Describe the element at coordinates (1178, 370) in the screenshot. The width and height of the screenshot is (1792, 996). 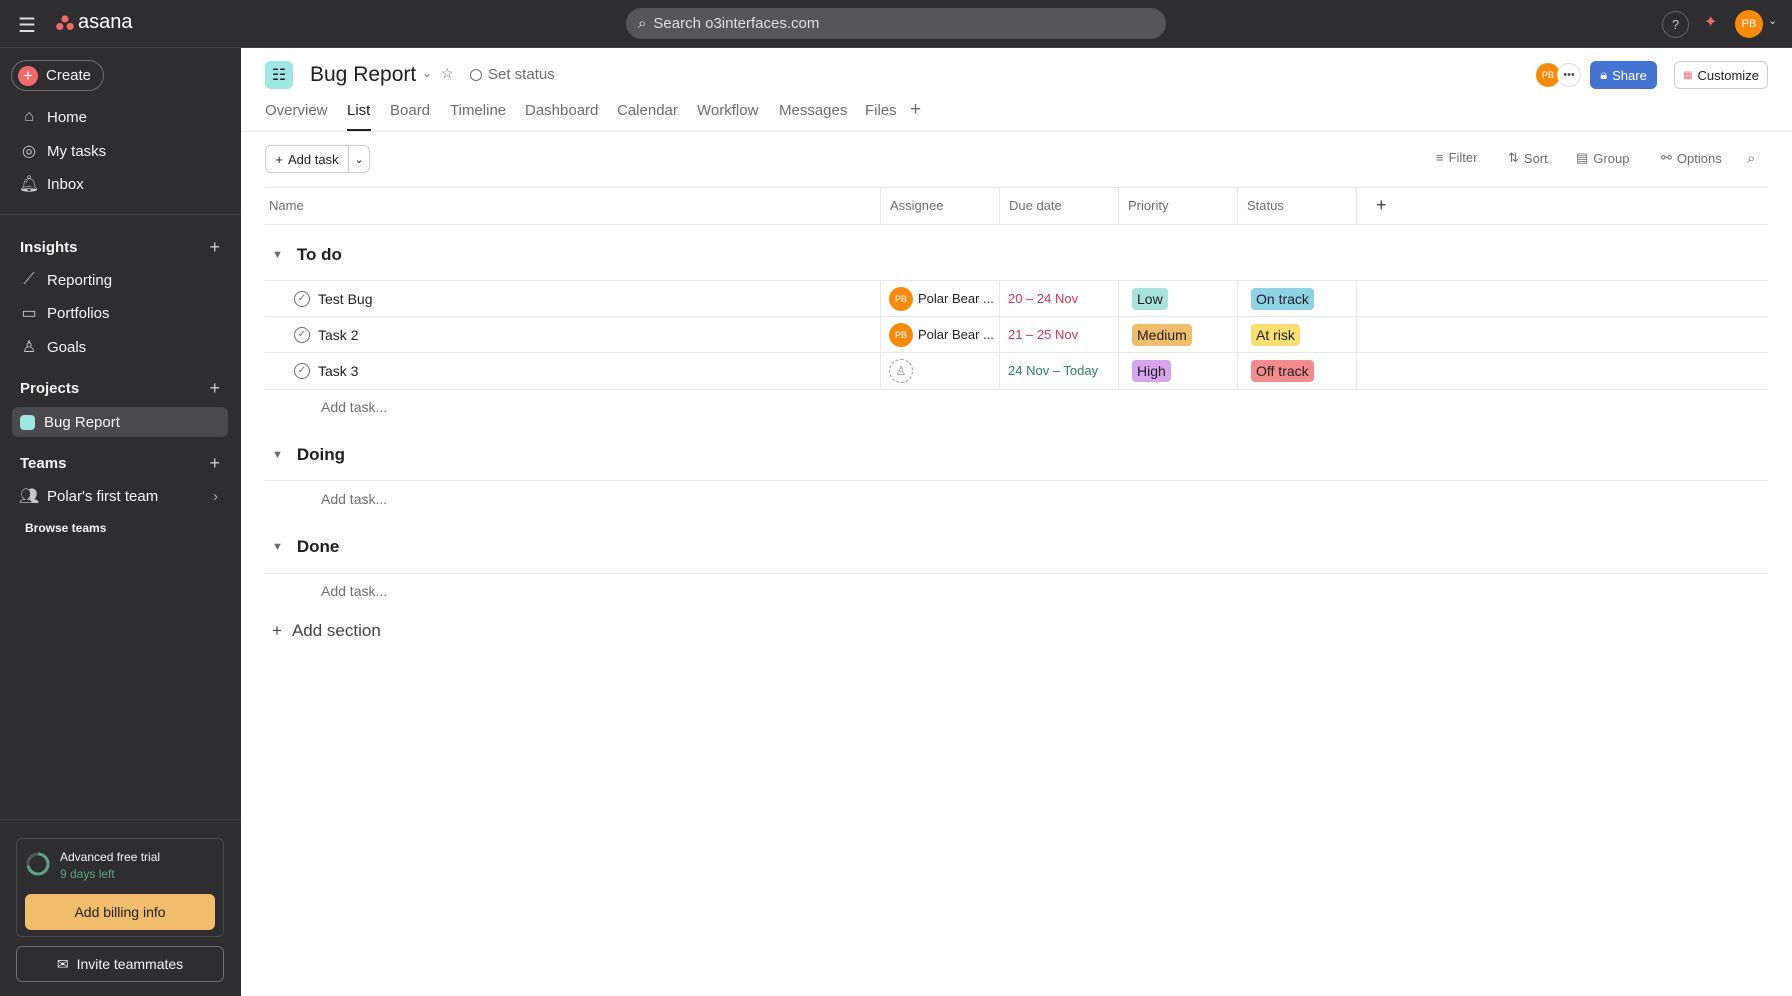
I see `priority-cell: High` at that location.